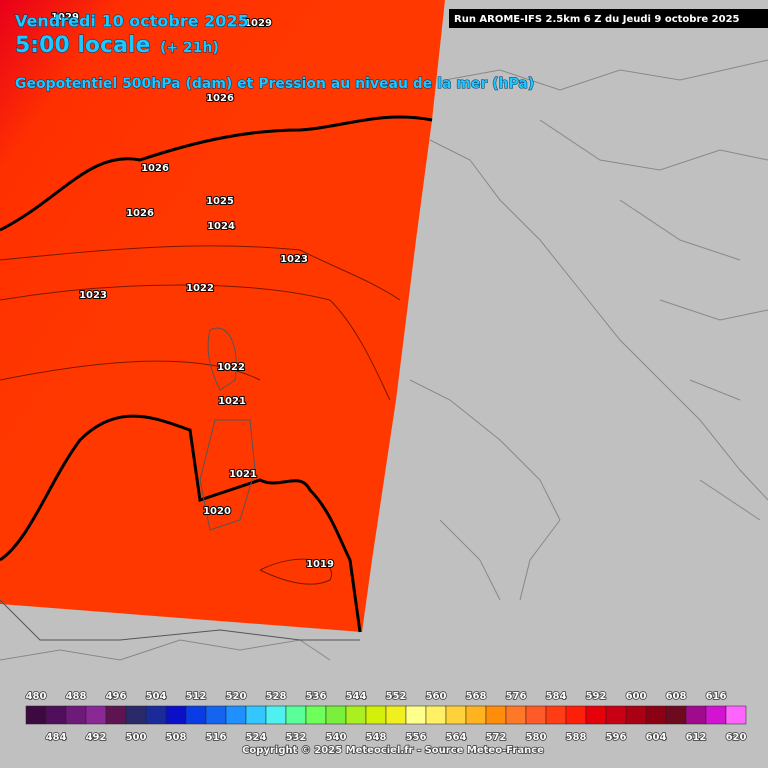 The image size is (768, 772). I want to click on legend-label: 520, so click(236, 696).